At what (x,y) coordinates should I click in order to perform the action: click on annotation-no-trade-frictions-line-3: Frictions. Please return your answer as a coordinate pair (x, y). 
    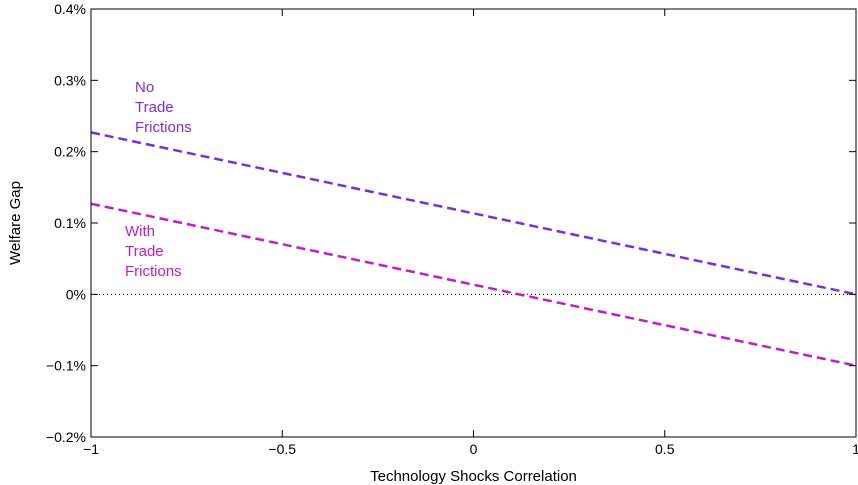
    Looking at the image, I should click on (163, 127).